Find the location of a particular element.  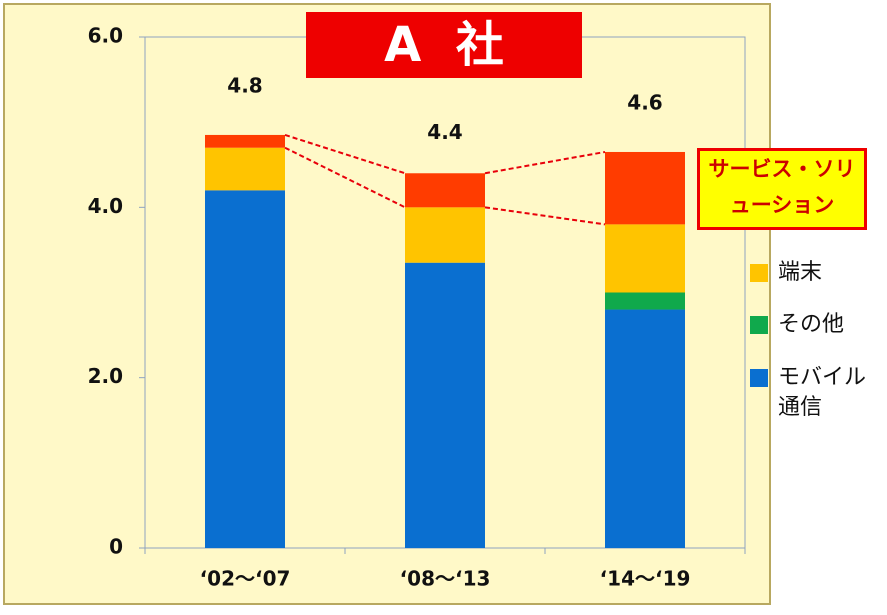

y-tick-label: 6.0 is located at coordinates (105, 36).